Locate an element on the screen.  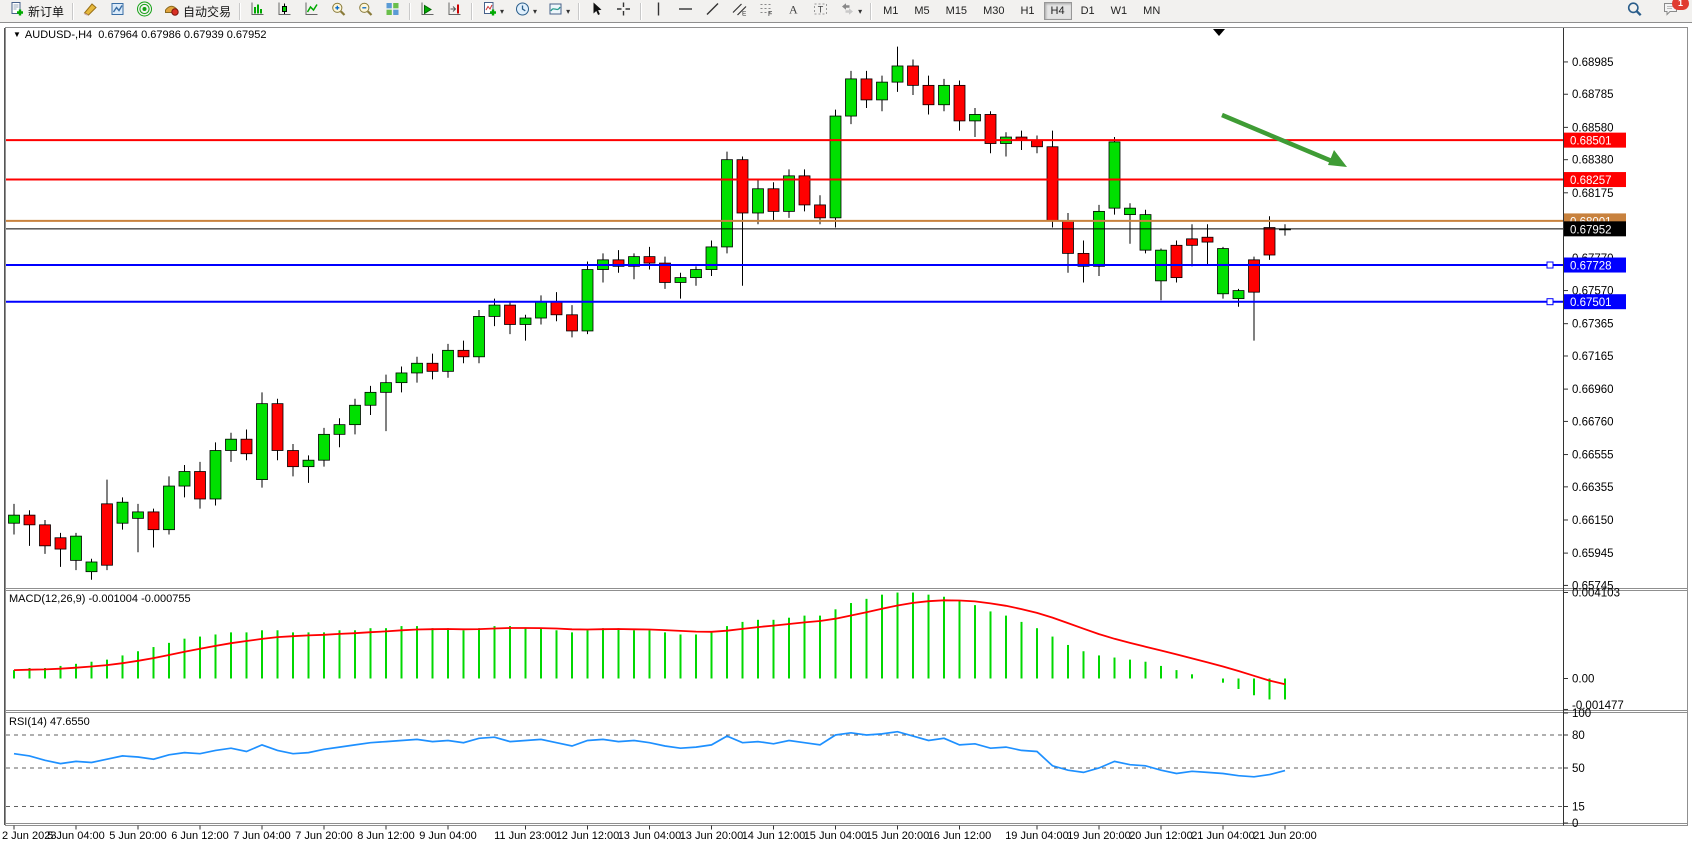
chart-shift-button is located at coordinates (454, 11).